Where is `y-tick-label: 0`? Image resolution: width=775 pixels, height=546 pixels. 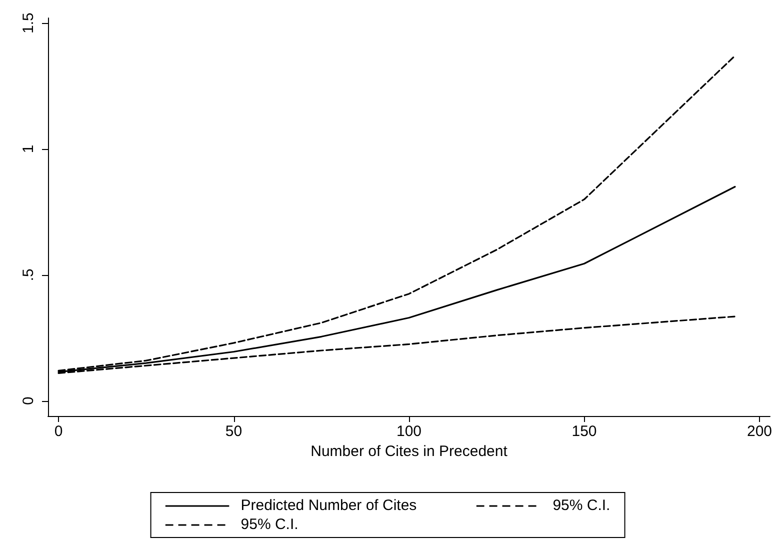
y-tick-label: 0 is located at coordinates (28, 401).